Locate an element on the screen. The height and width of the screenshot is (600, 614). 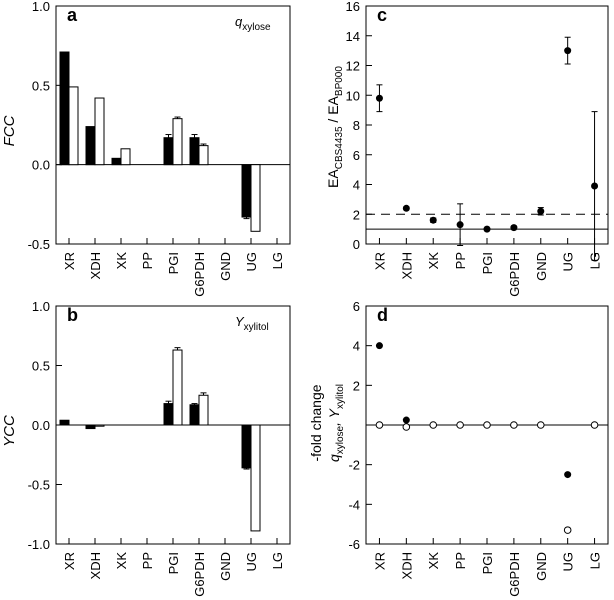
y-tick-label: 0 is located at coordinates (356, 244).